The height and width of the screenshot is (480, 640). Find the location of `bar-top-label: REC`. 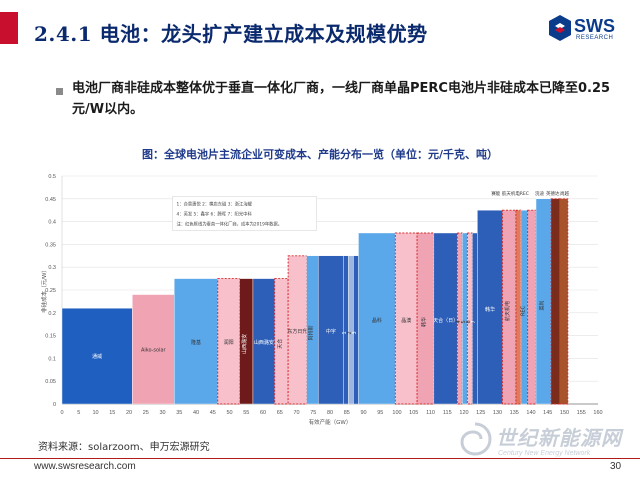

bar-top-label: REC is located at coordinates (524, 194).